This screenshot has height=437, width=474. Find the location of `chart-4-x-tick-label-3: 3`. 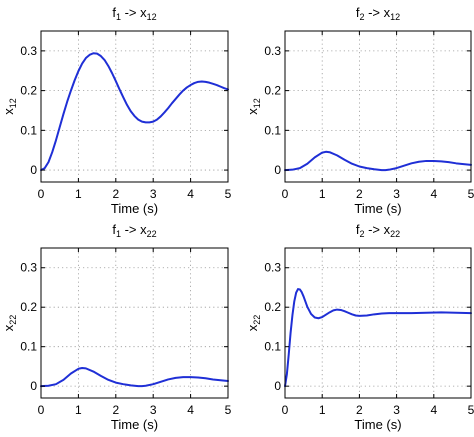

chart-4-x-tick-label-3: 3 is located at coordinates (396, 410).